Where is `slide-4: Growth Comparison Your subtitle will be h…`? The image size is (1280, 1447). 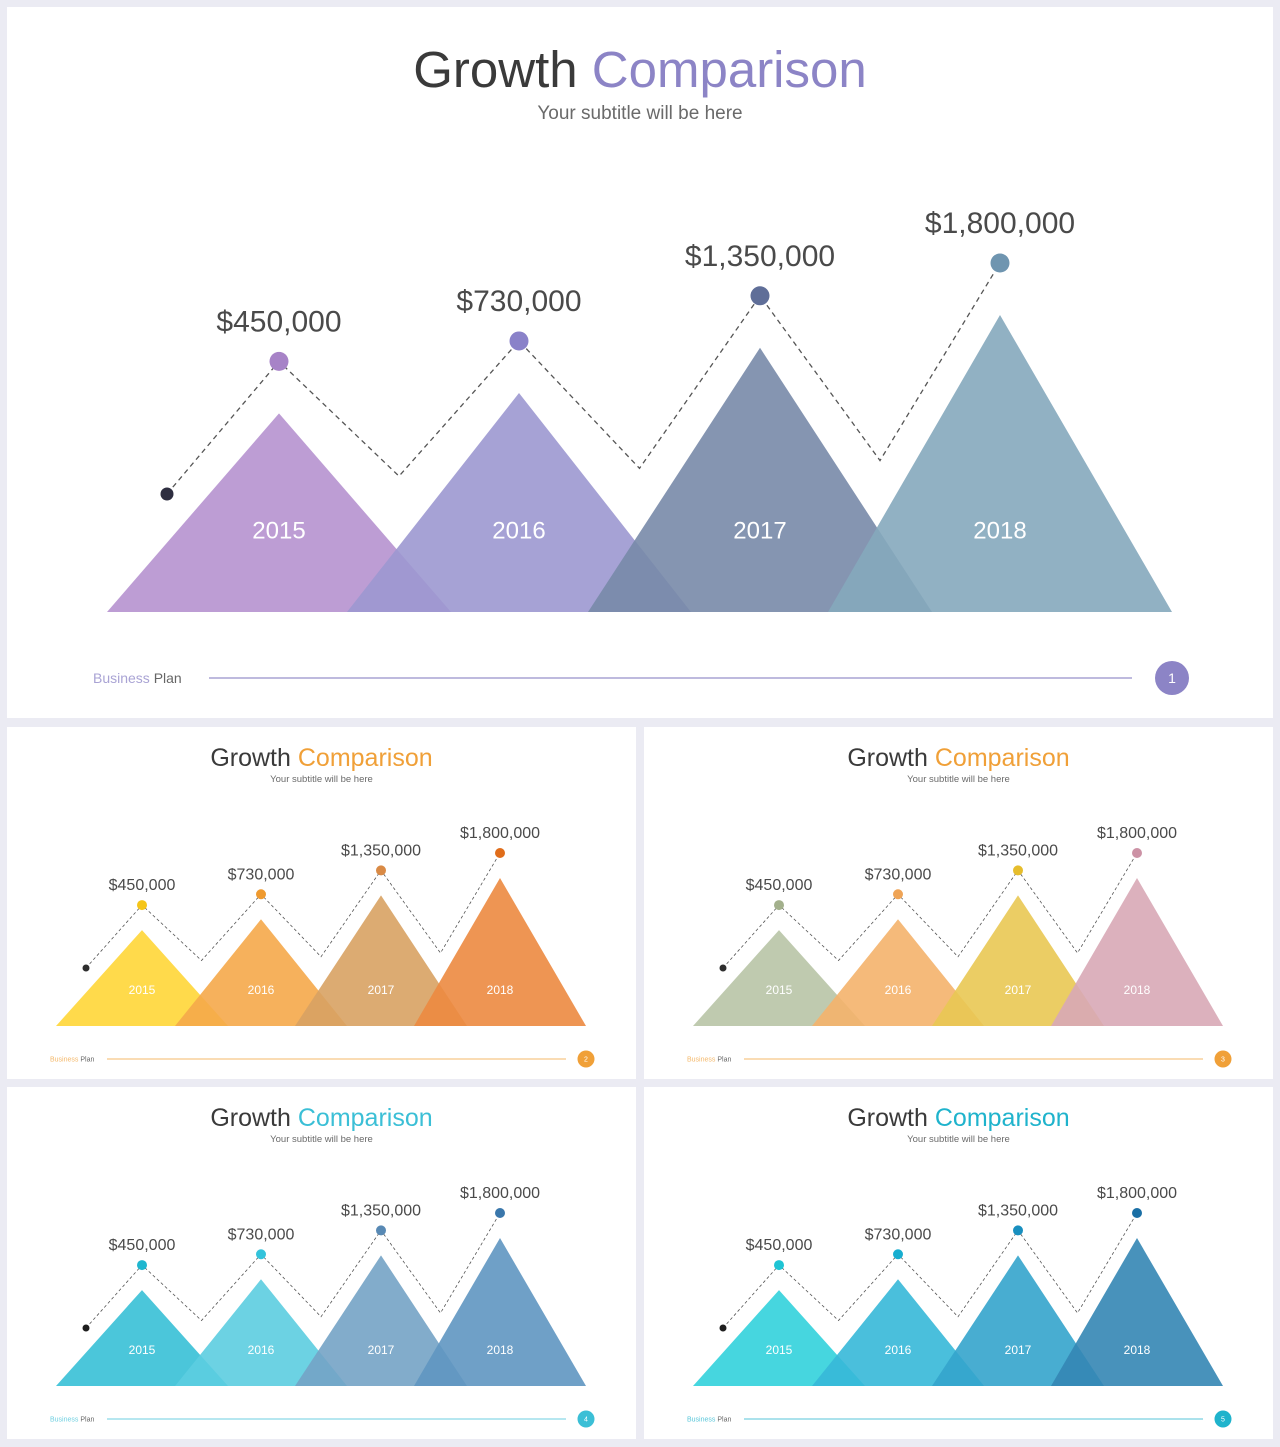 slide-4: Growth Comparison Your subtitle will be h… is located at coordinates (321, 1263).